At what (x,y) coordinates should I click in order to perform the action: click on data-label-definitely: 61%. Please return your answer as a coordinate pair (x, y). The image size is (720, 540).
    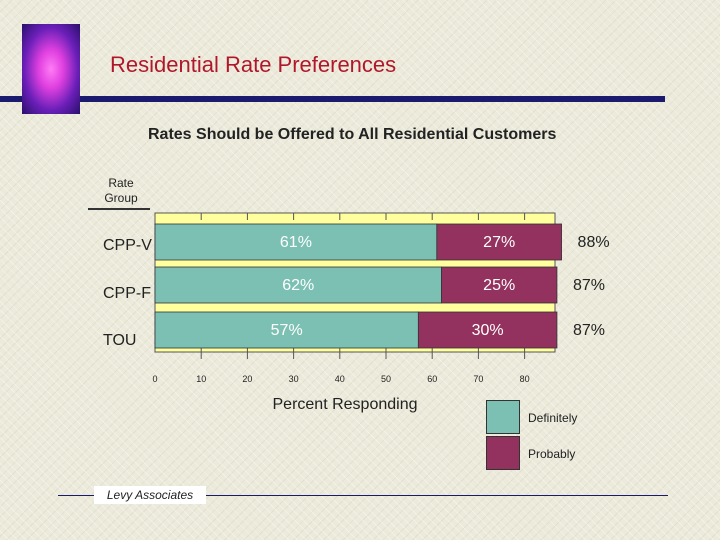
    Looking at the image, I should click on (296, 242).